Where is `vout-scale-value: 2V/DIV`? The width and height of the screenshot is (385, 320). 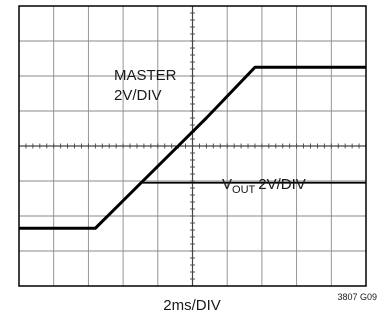 vout-scale-value: 2V/DIV is located at coordinates (282, 184).